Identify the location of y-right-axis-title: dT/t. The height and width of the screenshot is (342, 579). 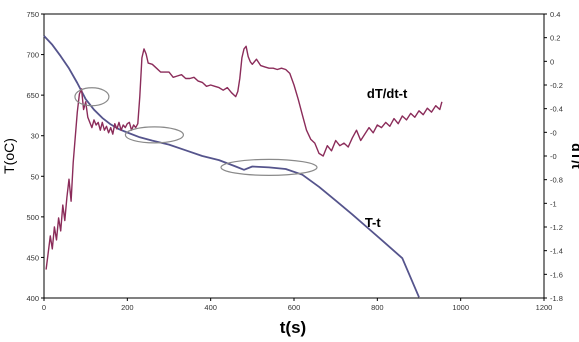
(574, 156).